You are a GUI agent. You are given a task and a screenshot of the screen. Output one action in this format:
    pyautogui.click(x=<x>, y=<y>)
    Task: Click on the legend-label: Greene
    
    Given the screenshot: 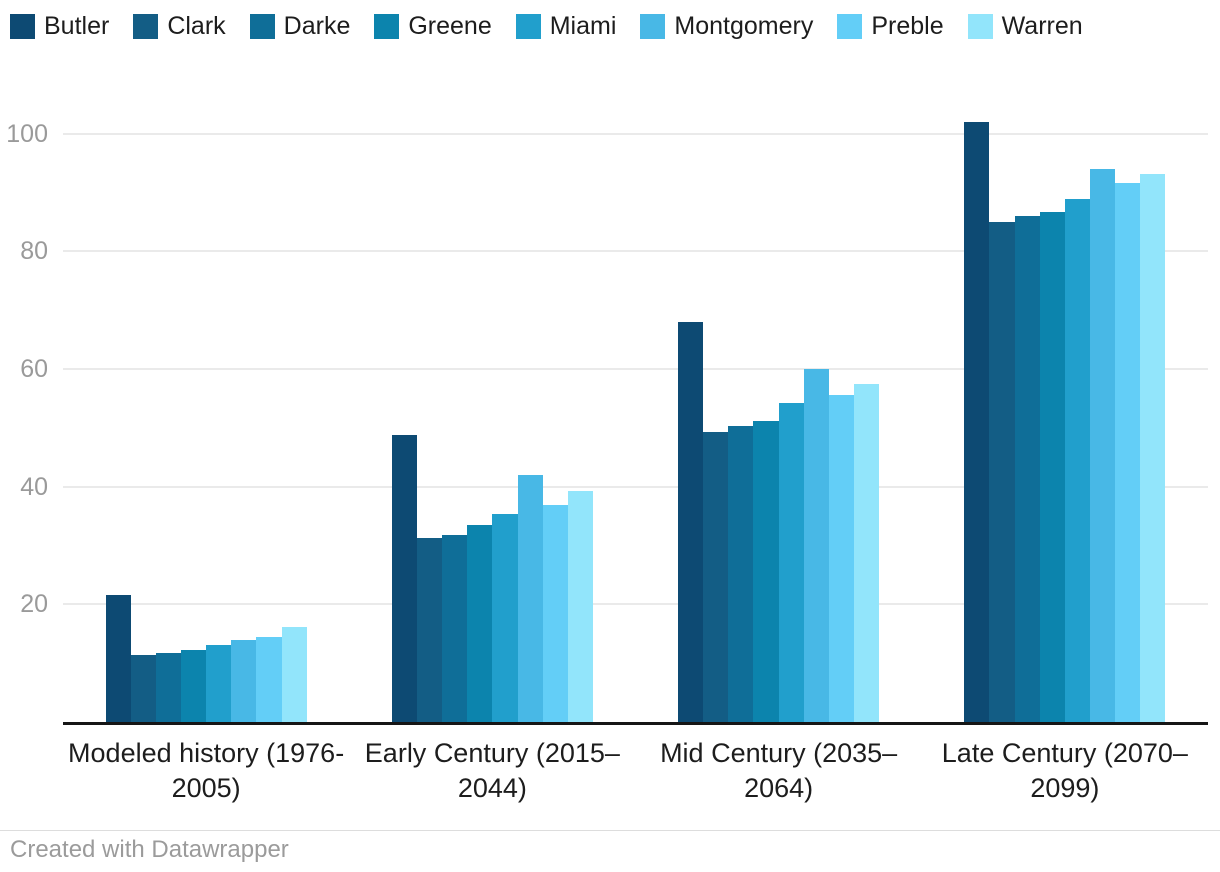 What is the action you would take?
    pyautogui.click(x=450, y=26)
    